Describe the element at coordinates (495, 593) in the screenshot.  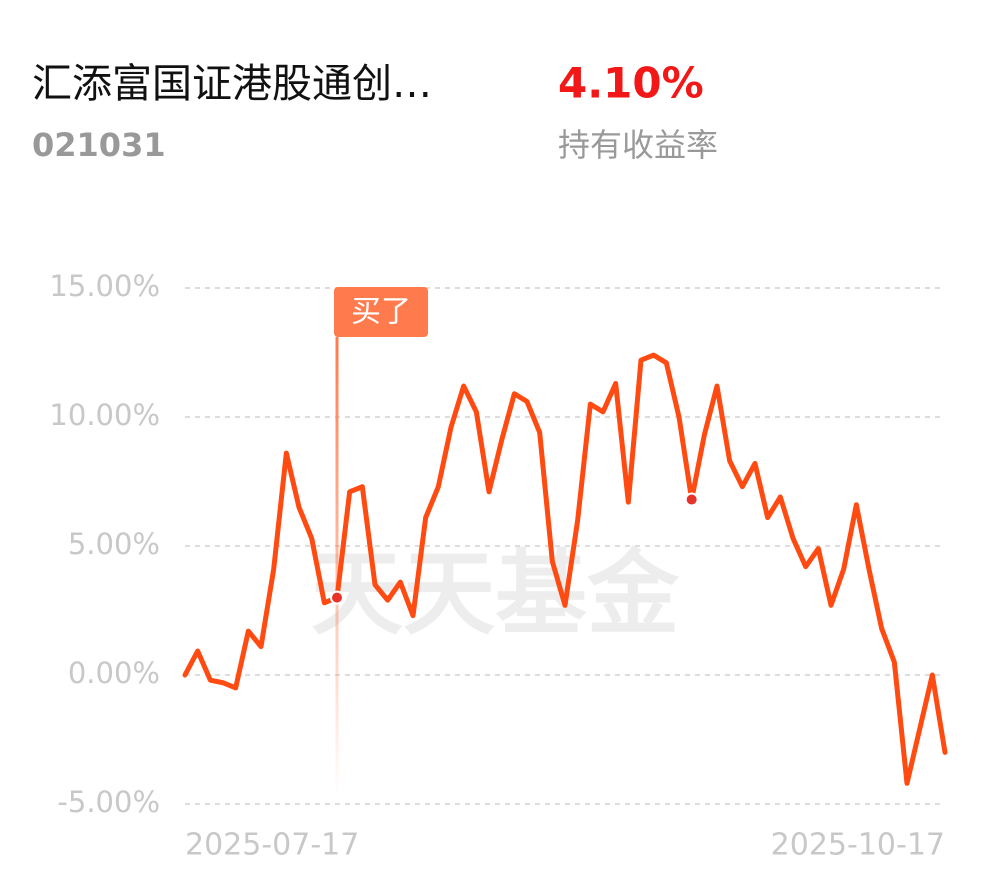
I see `watermark: 天天基金` at that location.